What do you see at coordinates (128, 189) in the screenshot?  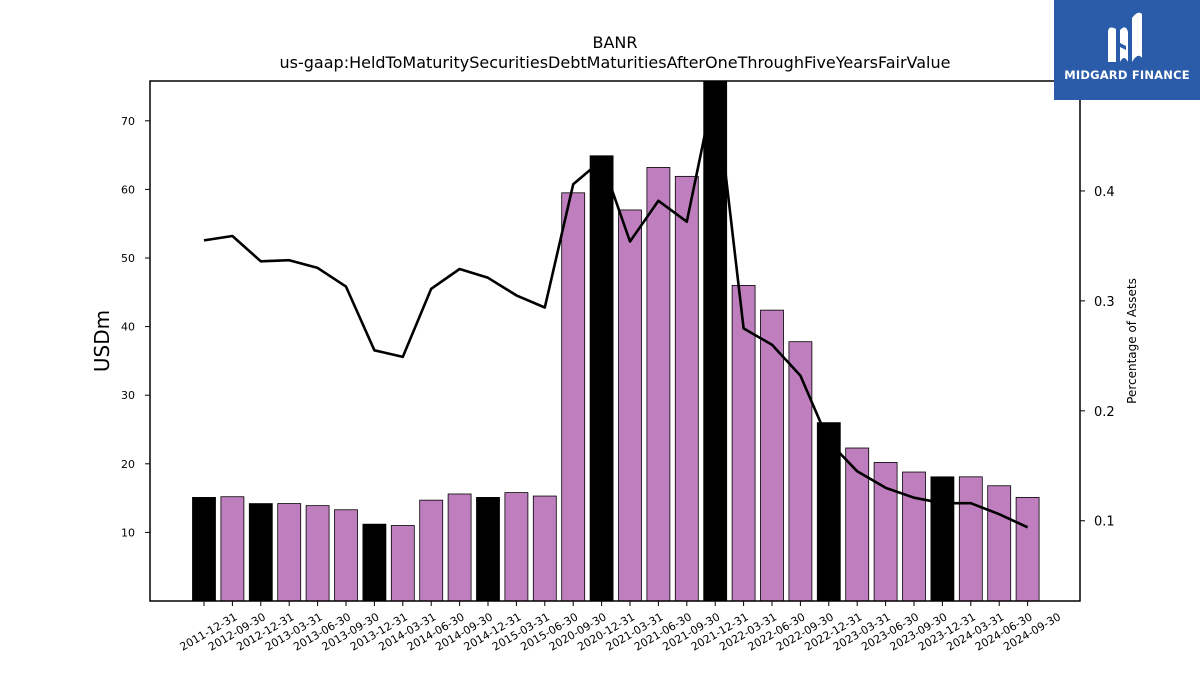 I see `y-tick-label: 60` at bounding box center [128, 189].